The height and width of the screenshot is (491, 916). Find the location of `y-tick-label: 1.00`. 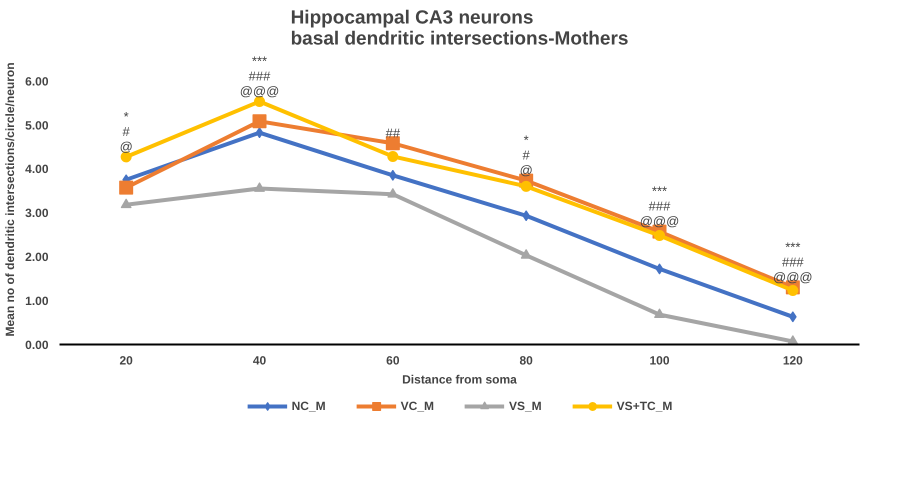

y-tick-label: 1.00 is located at coordinates (37, 301).